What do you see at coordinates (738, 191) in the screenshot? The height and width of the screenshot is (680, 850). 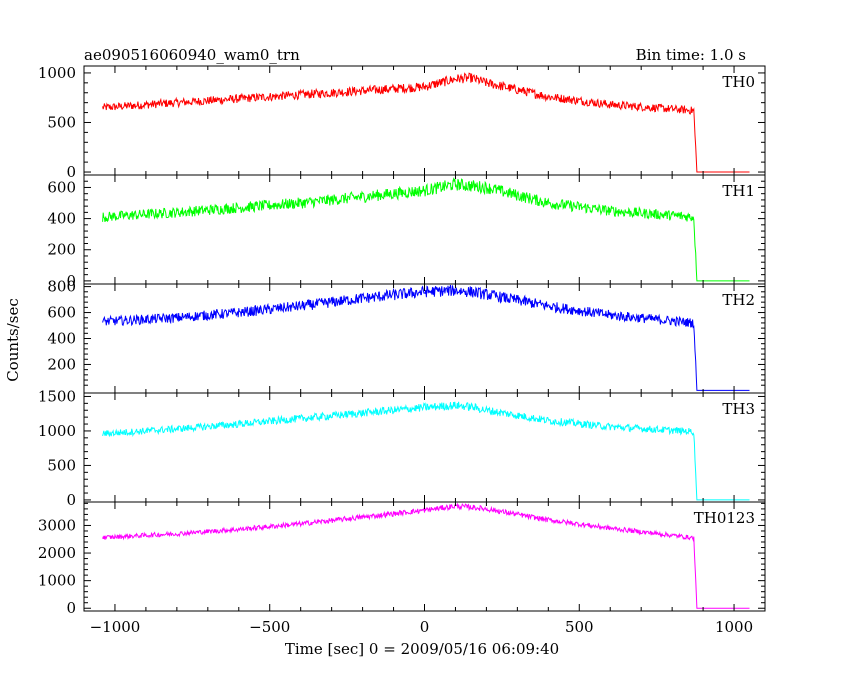 I see `panel-label: TH1` at bounding box center [738, 191].